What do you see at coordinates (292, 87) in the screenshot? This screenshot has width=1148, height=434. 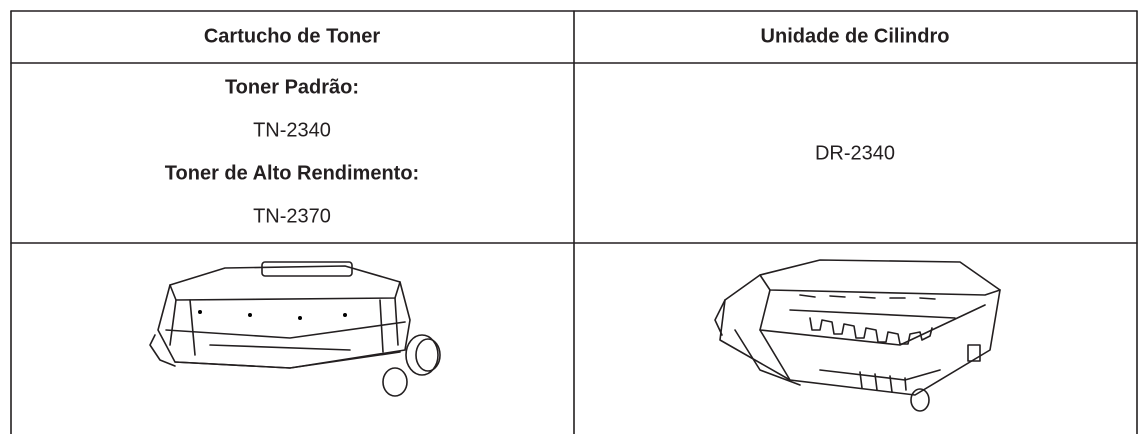 I see `toner-standard-label: Toner Padrão:` at bounding box center [292, 87].